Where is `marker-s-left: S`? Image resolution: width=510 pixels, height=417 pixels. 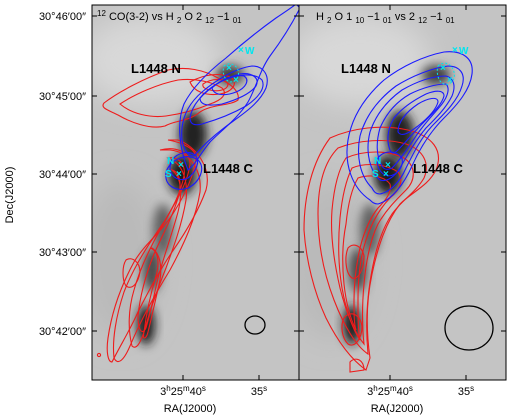
marker-s-left: S is located at coordinates (168, 174).